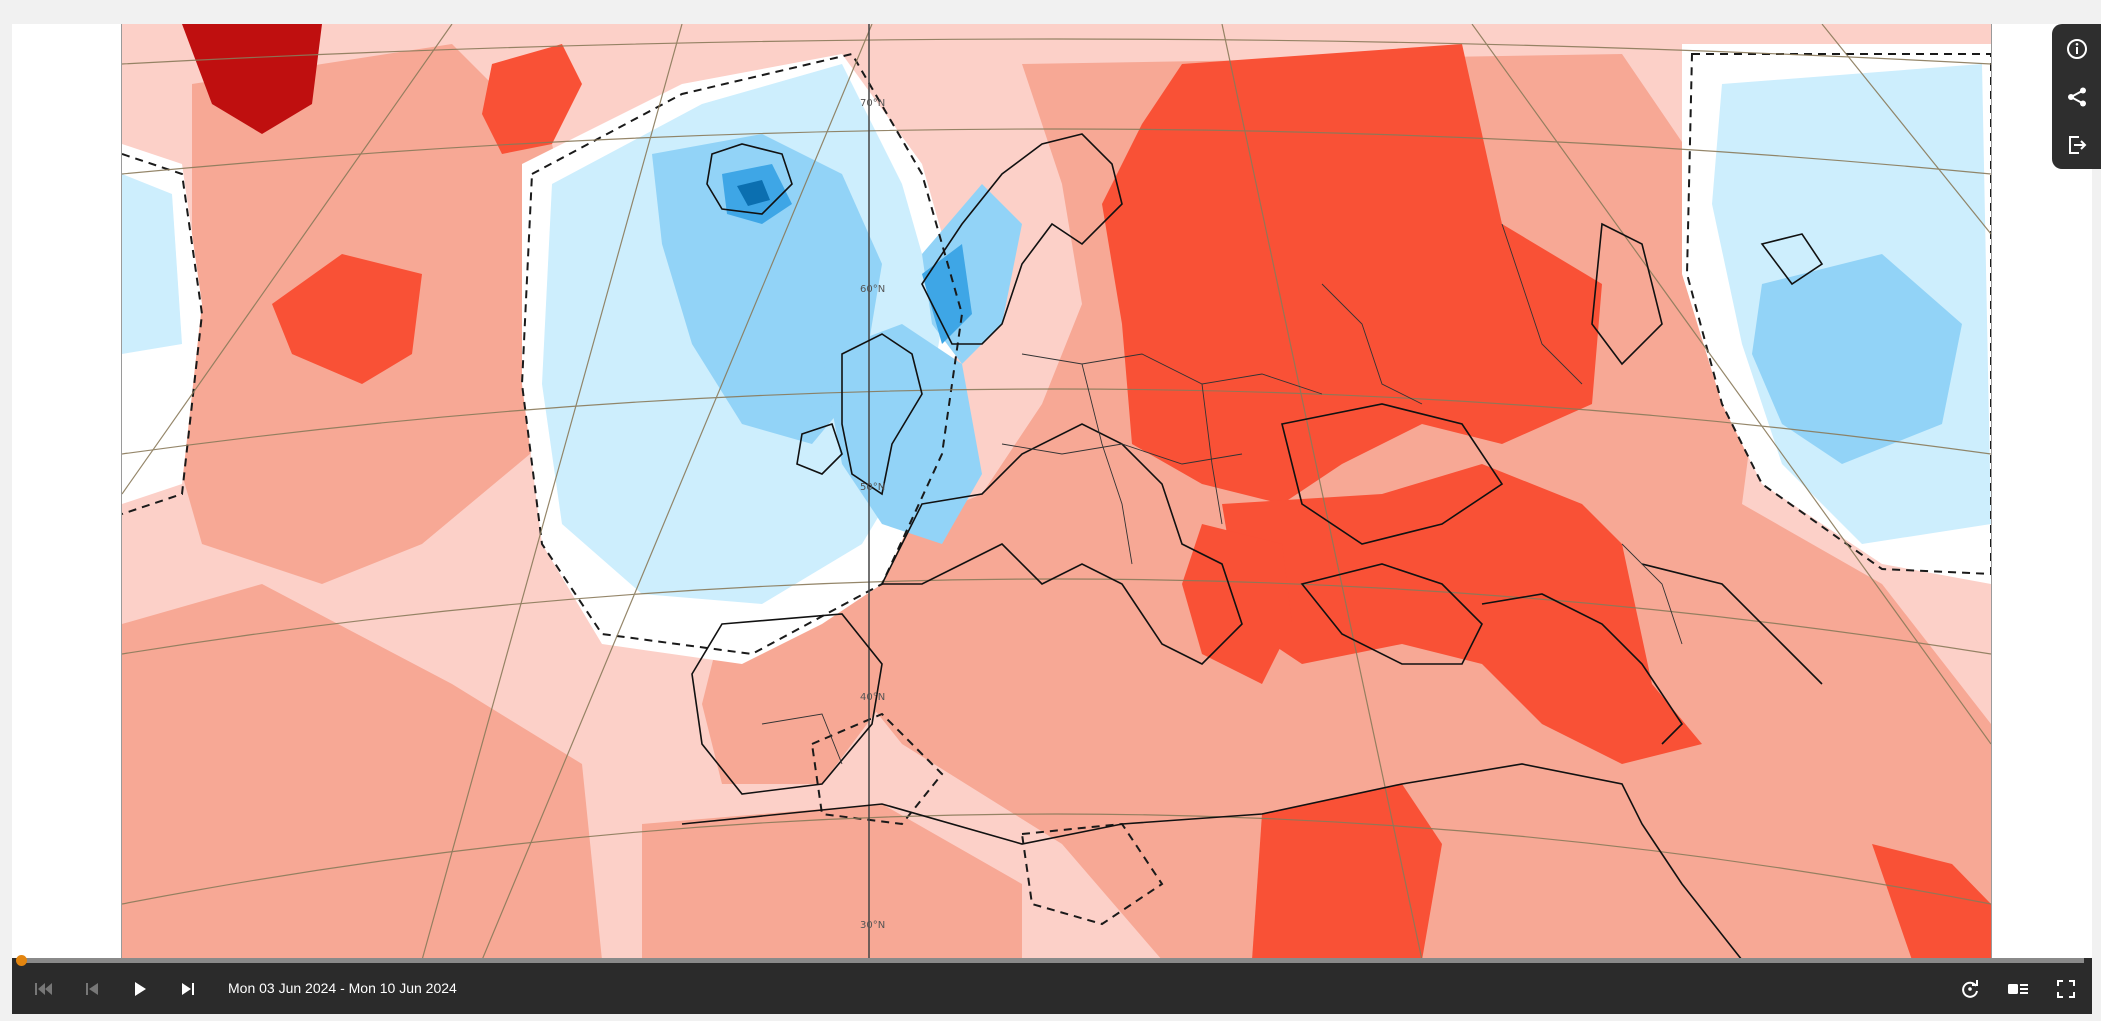  I want to click on skip-to-start-button, so click(44, 989).